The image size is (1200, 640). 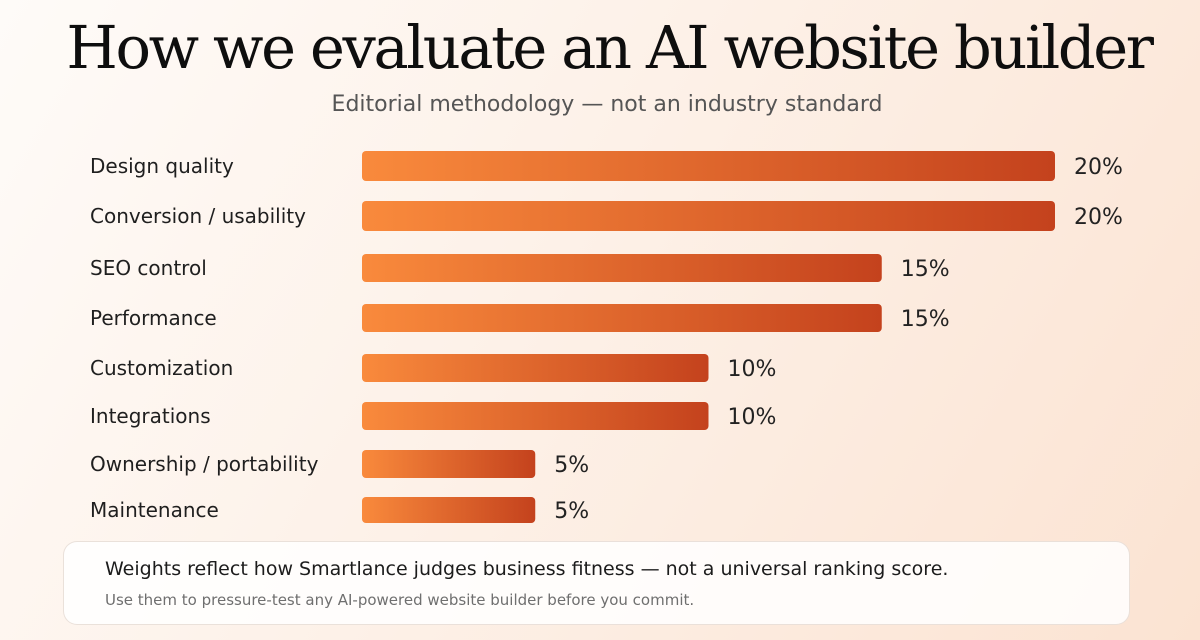 I want to click on category-label-conversion-usability: Conversion / usability, so click(x=198, y=216).